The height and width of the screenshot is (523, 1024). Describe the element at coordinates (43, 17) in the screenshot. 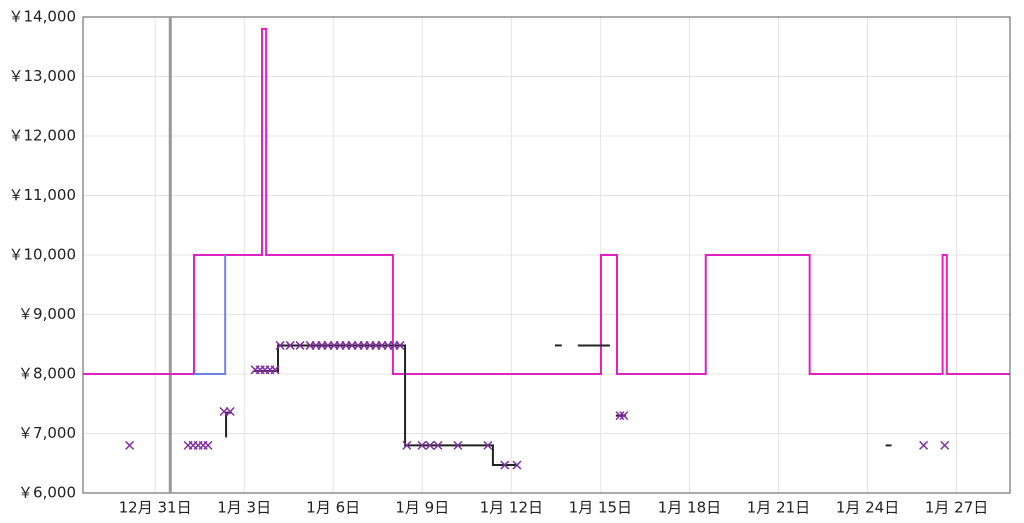

I see `y-tick-label: ￥14,000` at that location.